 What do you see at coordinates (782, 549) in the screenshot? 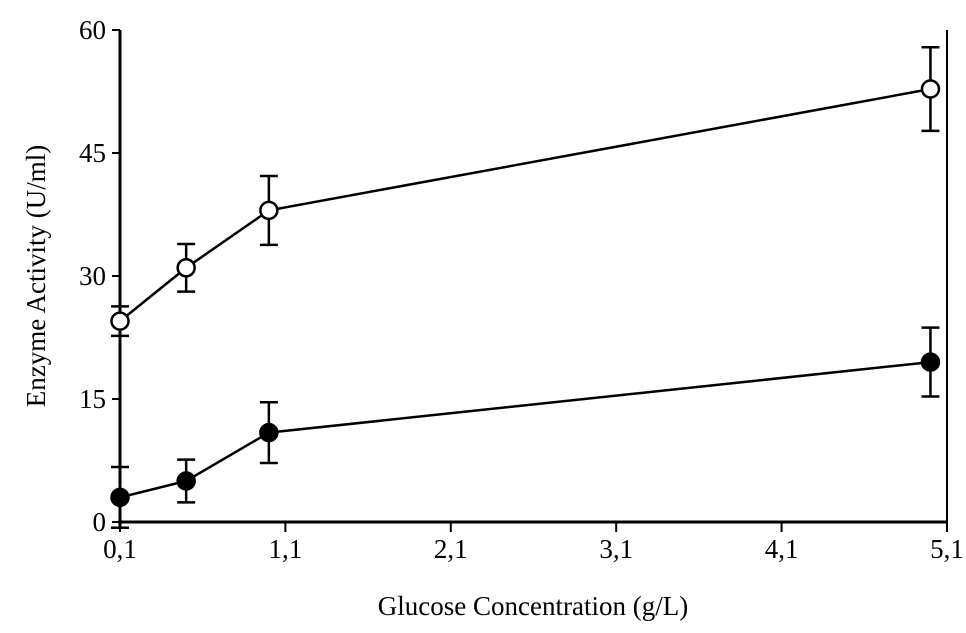
I see `x-tick-label: 4,1` at bounding box center [782, 549].